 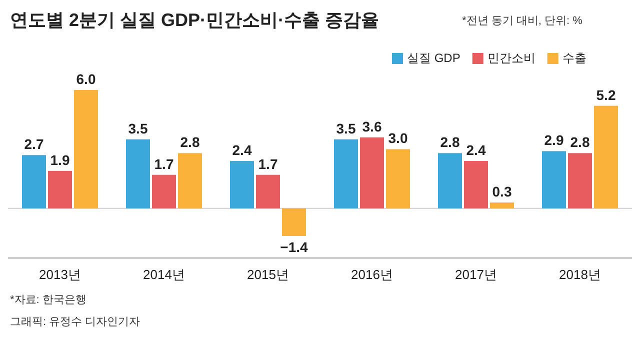 What do you see at coordinates (34, 144) in the screenshot?
I see `data-label: 2.7` at bounding box center [34, 144].